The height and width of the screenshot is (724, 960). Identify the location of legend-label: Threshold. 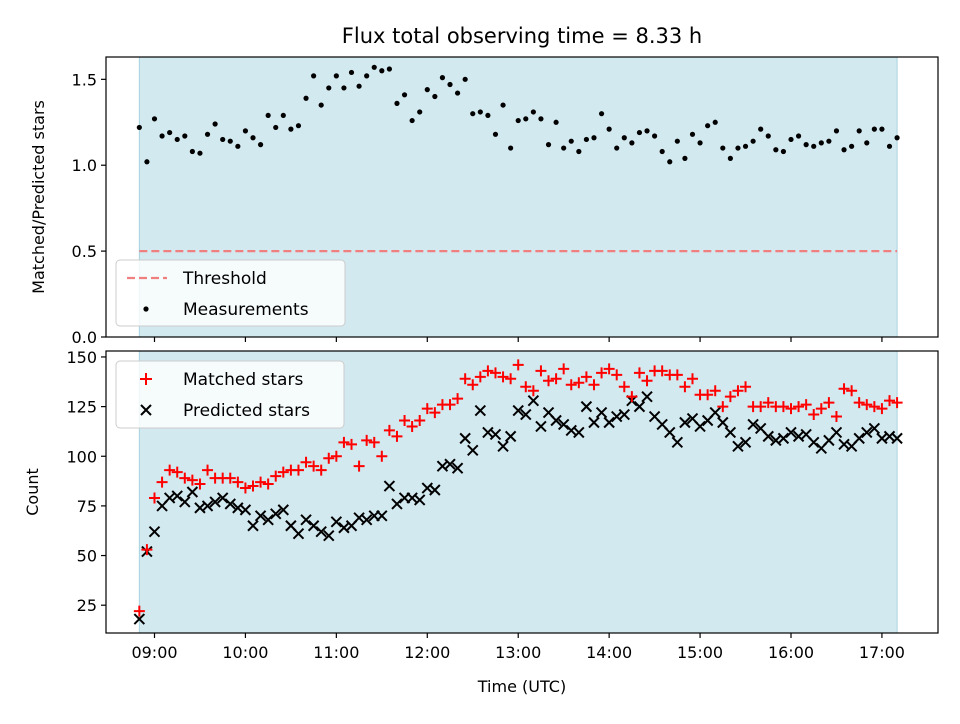
(224, 279).